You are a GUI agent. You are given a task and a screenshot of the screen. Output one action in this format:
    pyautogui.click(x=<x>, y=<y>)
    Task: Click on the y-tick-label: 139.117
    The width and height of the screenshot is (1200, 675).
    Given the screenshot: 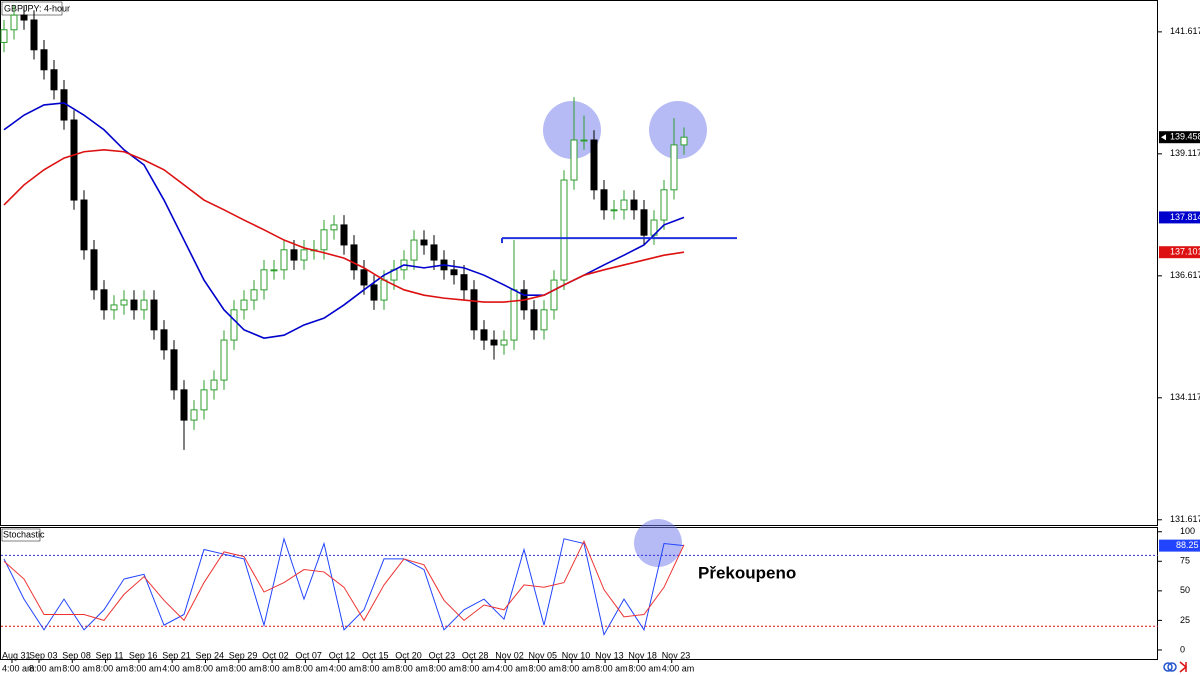 What is the action you would take?
    pyautogui.click(x=1185, y=153)
    